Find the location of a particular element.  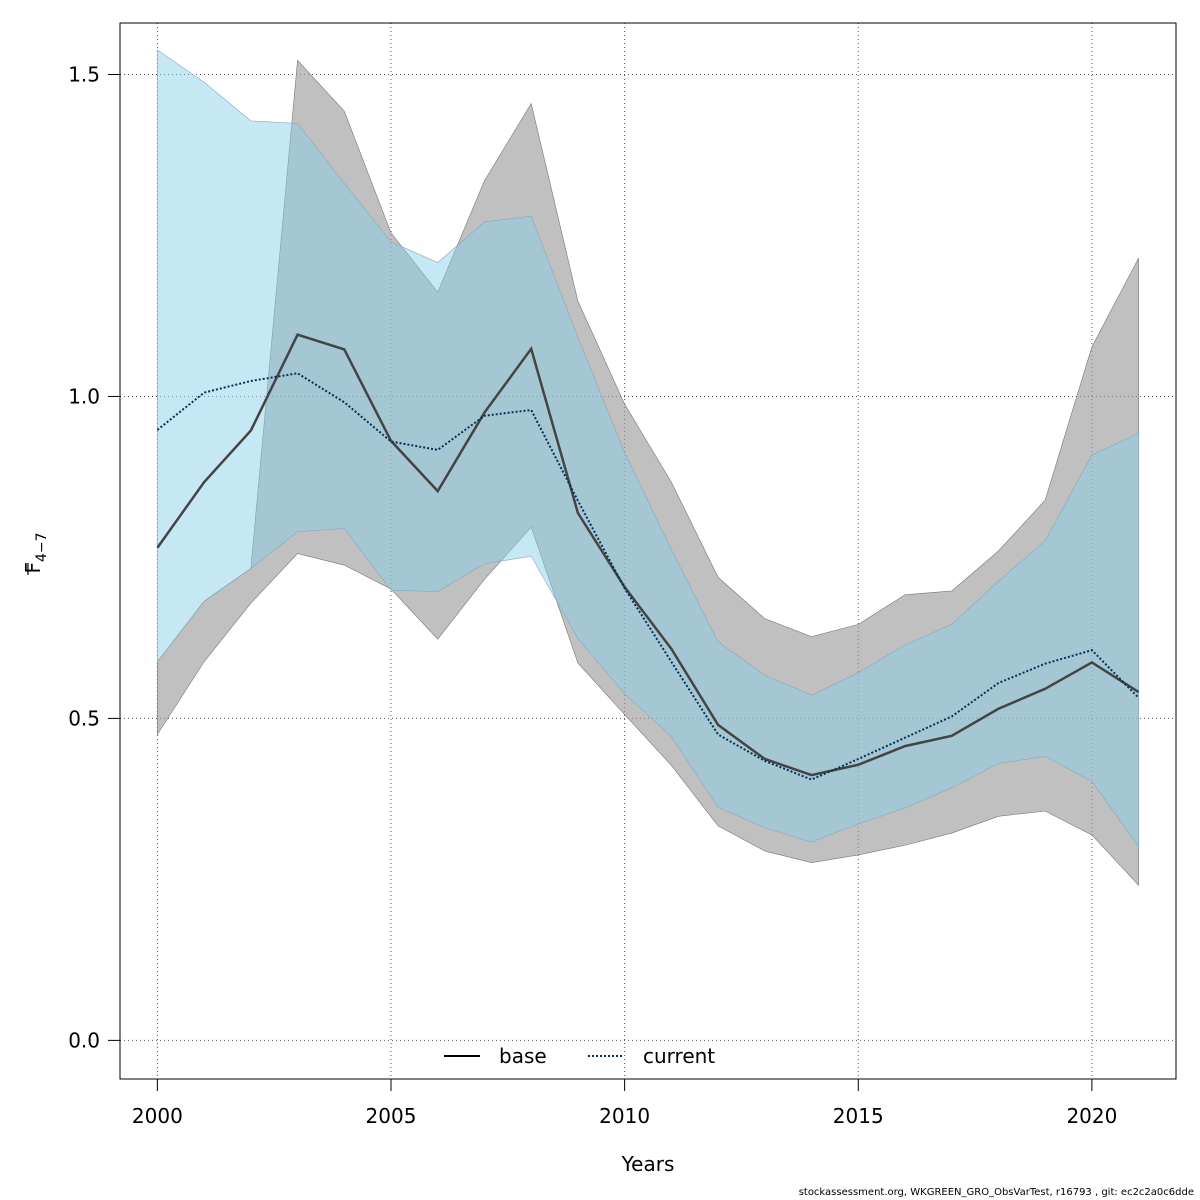

y-tick-label: 1.0 is located at coordinates (84, 396).